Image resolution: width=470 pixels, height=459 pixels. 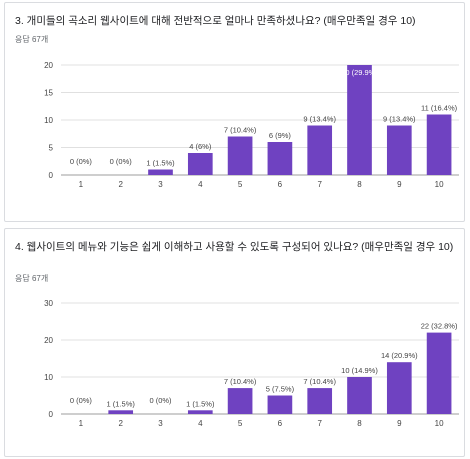 What do you see at coordinates (359, 72) in the screenshot?
I see `data-label: 20 (29.9%)` at bounding box center [359, 72].